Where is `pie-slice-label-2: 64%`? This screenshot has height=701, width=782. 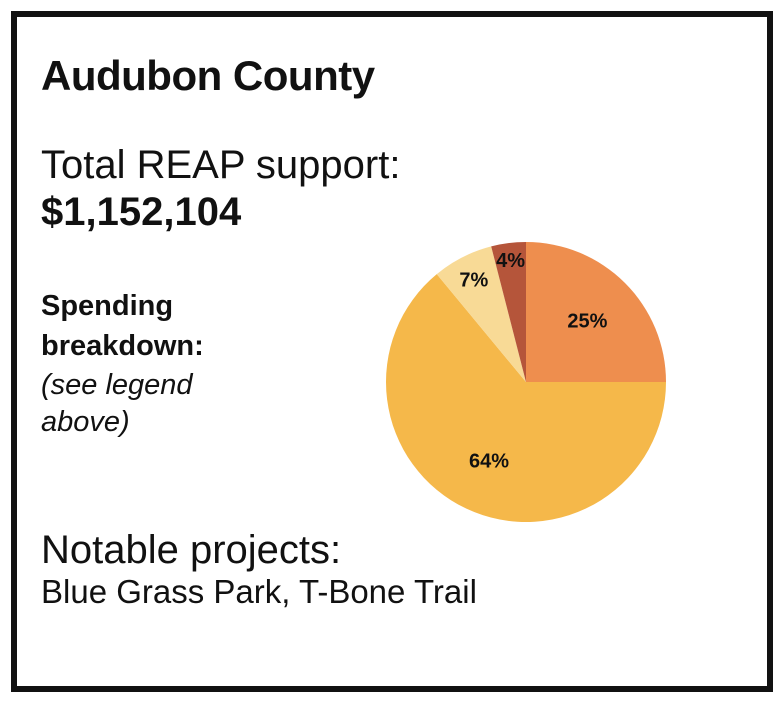
pie-slice-label-2: 64% is located at coordinates (489, 462).